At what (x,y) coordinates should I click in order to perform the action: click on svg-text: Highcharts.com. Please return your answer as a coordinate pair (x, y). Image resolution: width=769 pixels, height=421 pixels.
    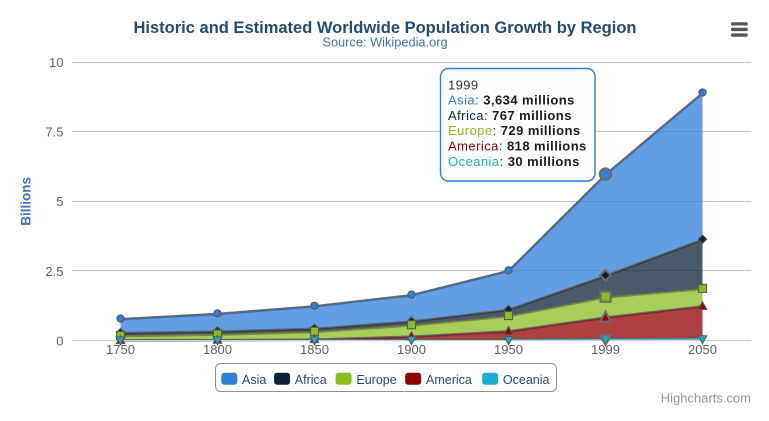
    Looking at the image, I should click on (706, 397).